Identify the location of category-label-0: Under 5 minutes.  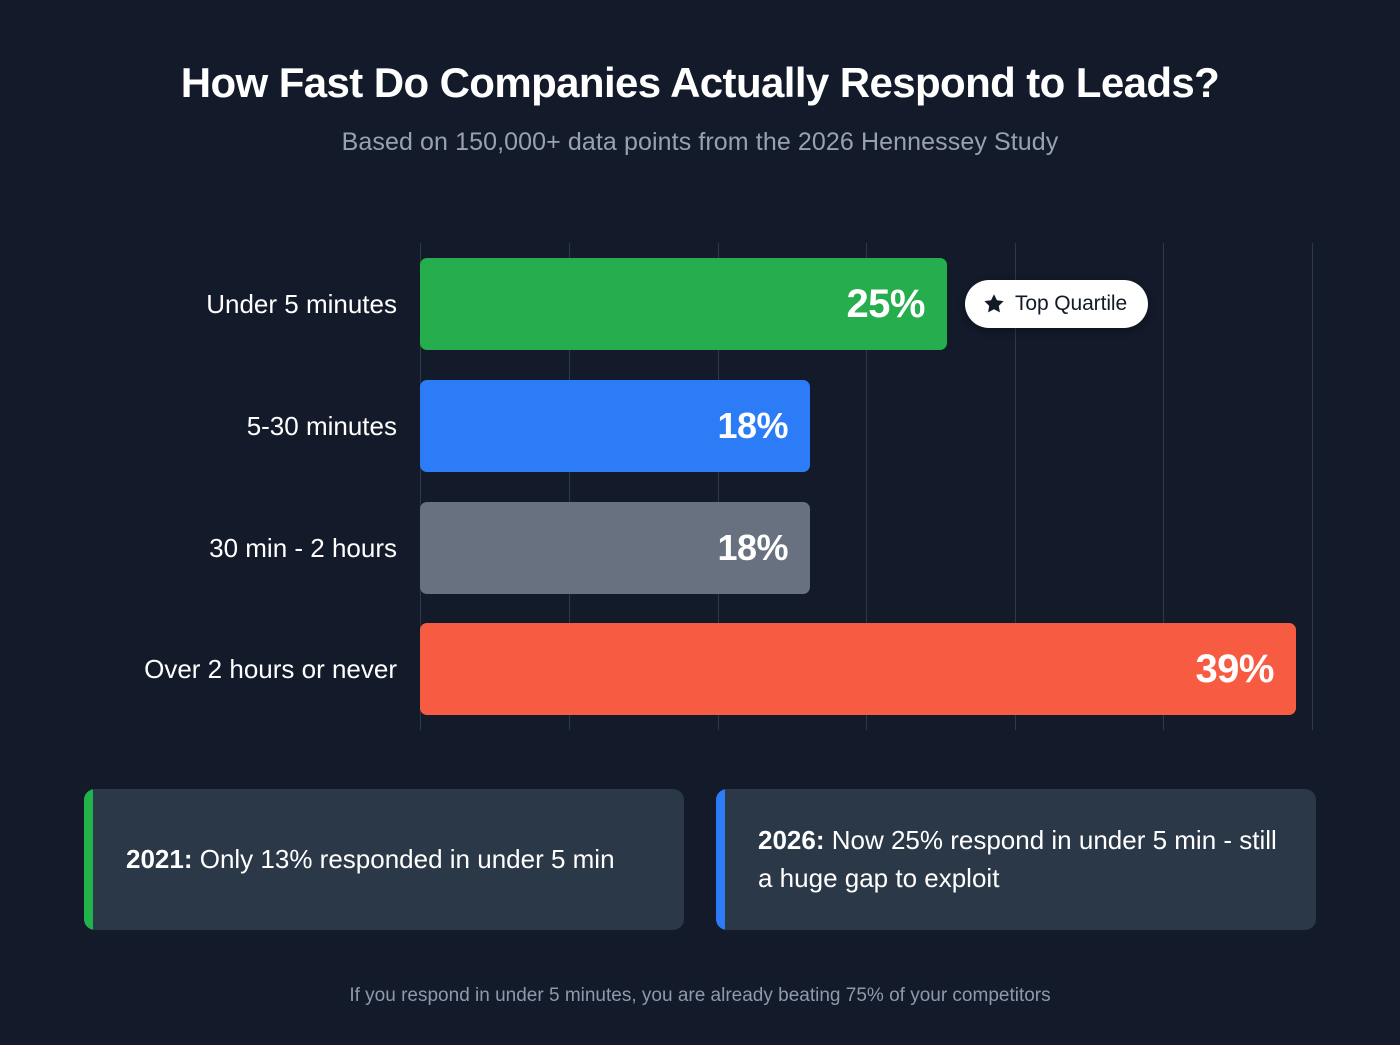
(301, 304).